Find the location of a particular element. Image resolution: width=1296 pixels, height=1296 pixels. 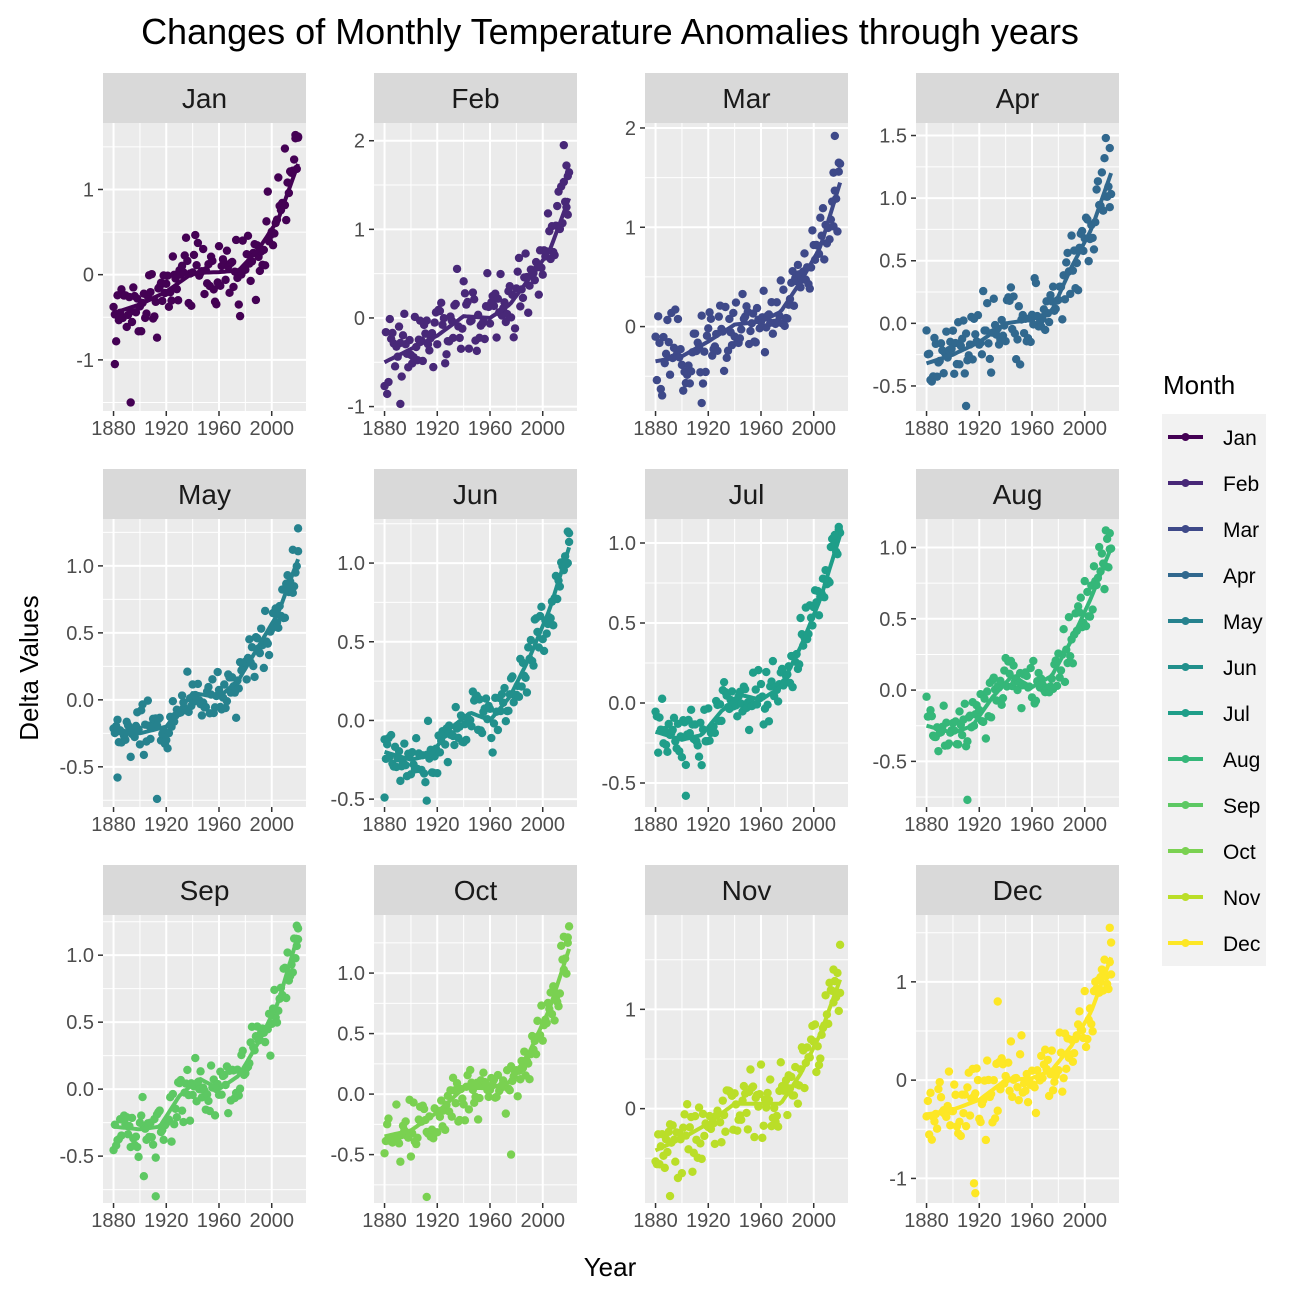

smoothing-line is located at coordinates (206, 647).